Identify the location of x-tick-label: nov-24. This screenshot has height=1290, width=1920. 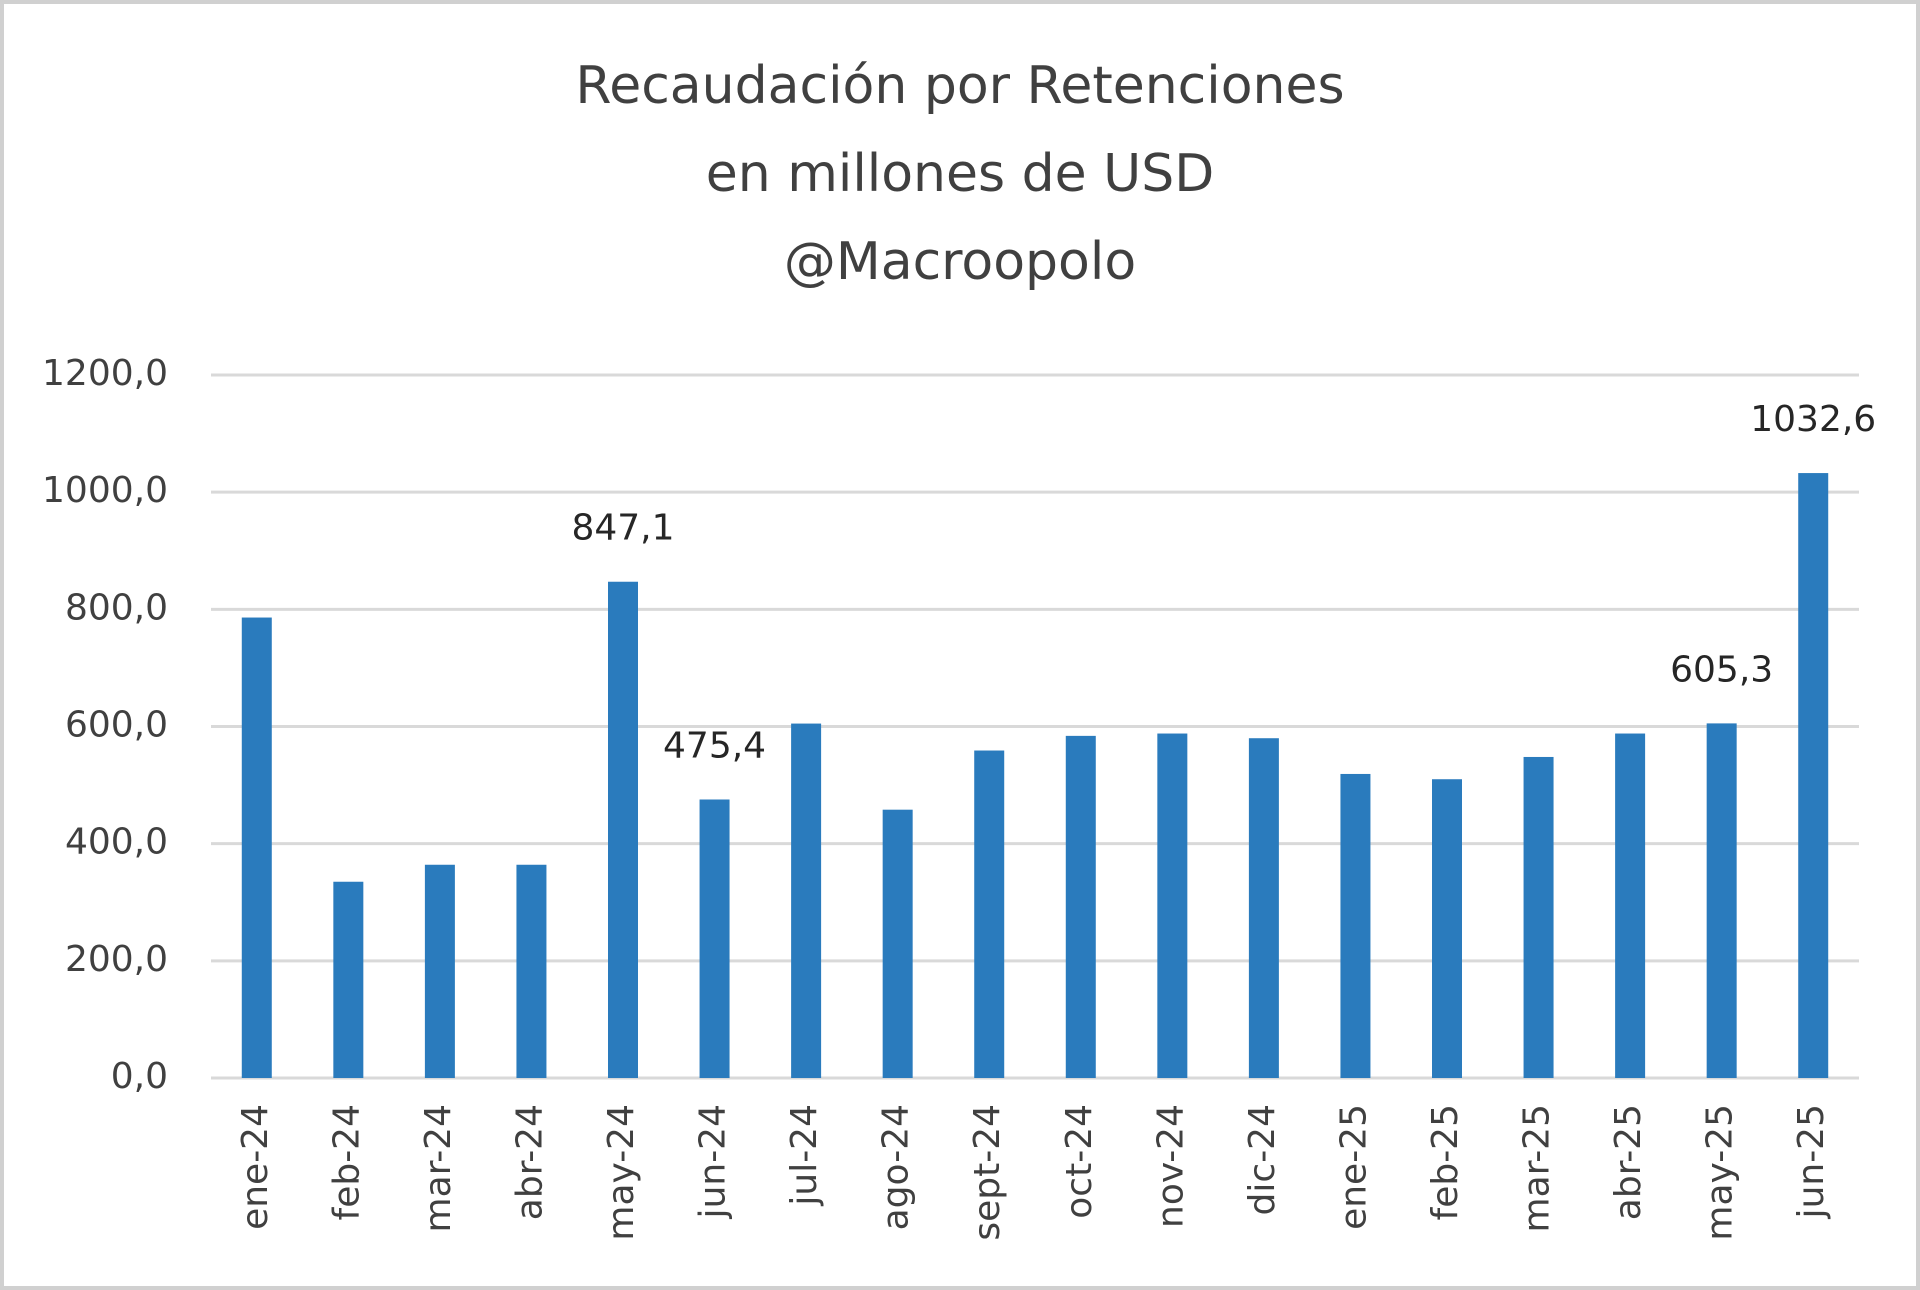
(1170, 1166).